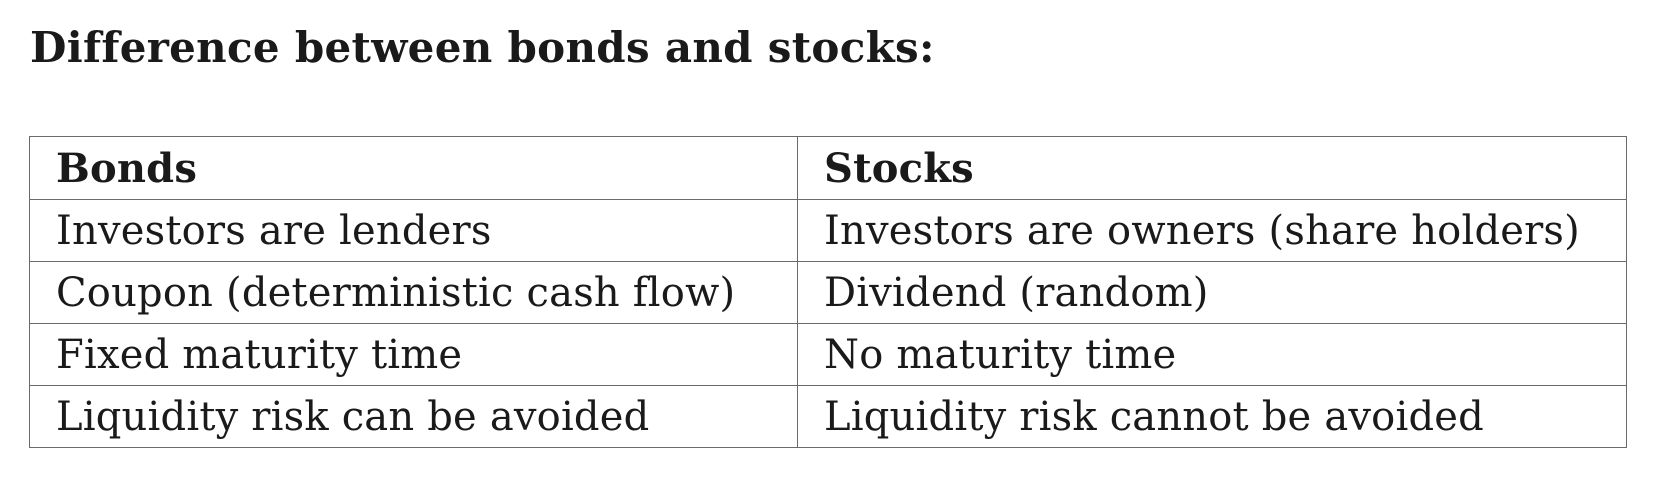  What do you see at coordinates (1212, 168) in the screenshot?
I see `column-header-stocks: Stocks` at bounding box center [1212, 168].